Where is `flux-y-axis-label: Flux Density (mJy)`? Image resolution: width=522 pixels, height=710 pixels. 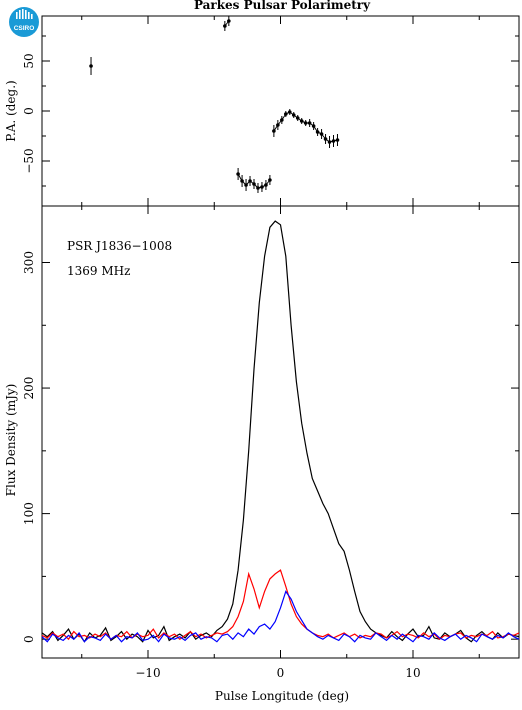
flux-y-axis-label: Flux Density (mJy) is located at coordinates (11, 440).